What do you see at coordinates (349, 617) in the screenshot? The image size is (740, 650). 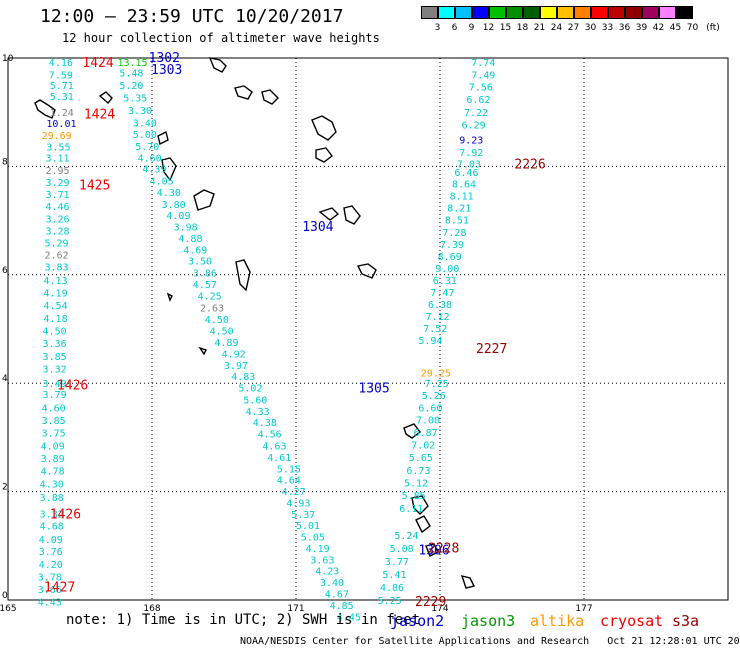 I see `swh-value: 4.45` at bounding box center [349, 617].